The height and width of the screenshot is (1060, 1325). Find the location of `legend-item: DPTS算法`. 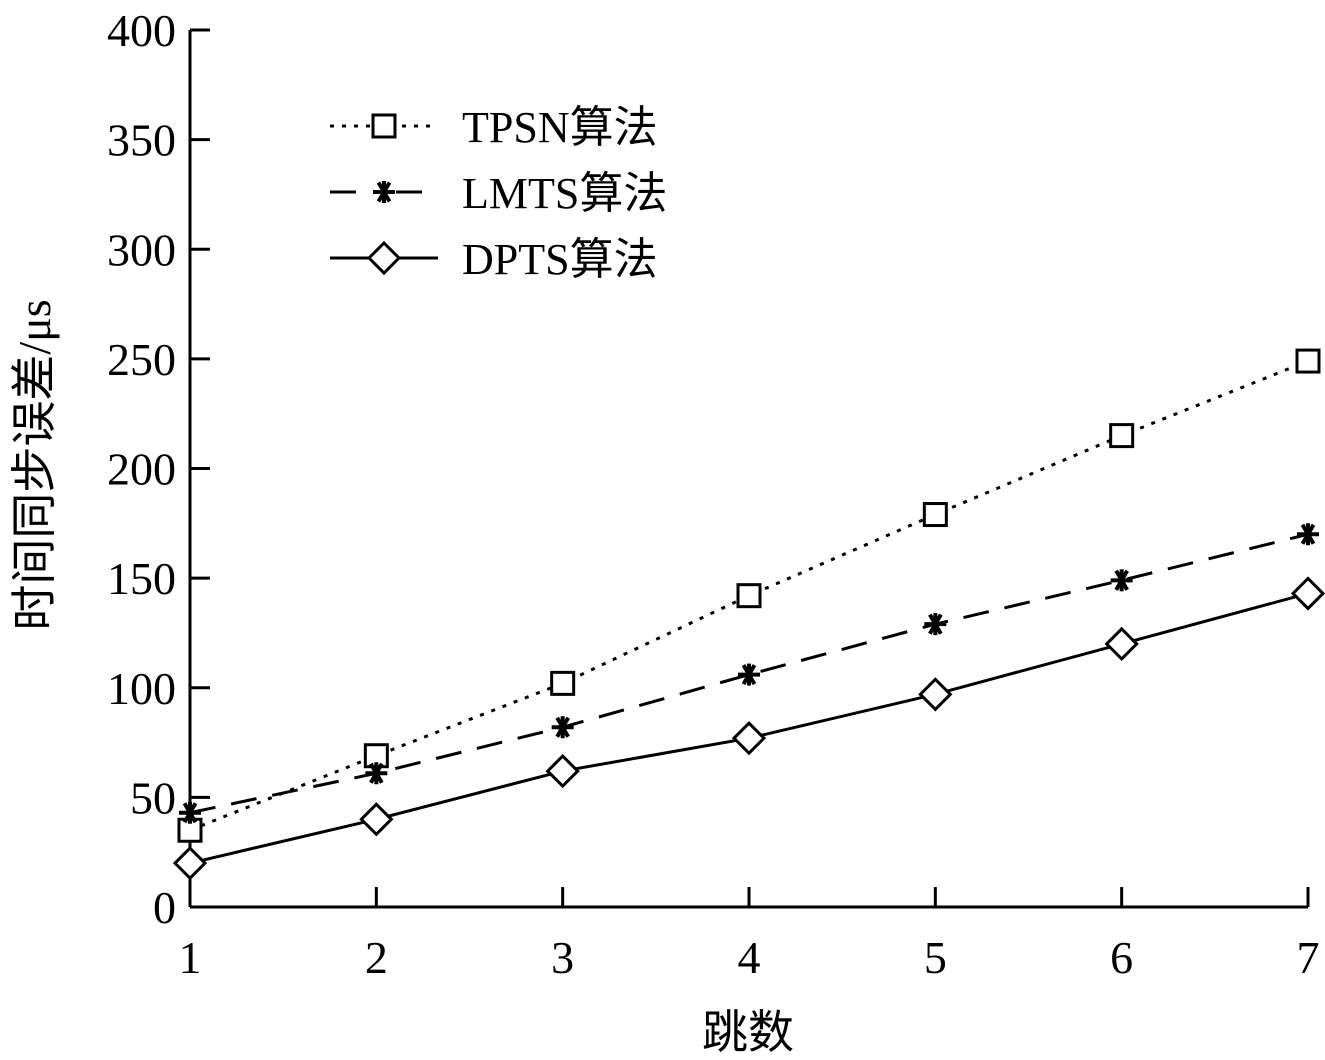

legend-item: DPTS算法 is located at coordinates (494, 259).